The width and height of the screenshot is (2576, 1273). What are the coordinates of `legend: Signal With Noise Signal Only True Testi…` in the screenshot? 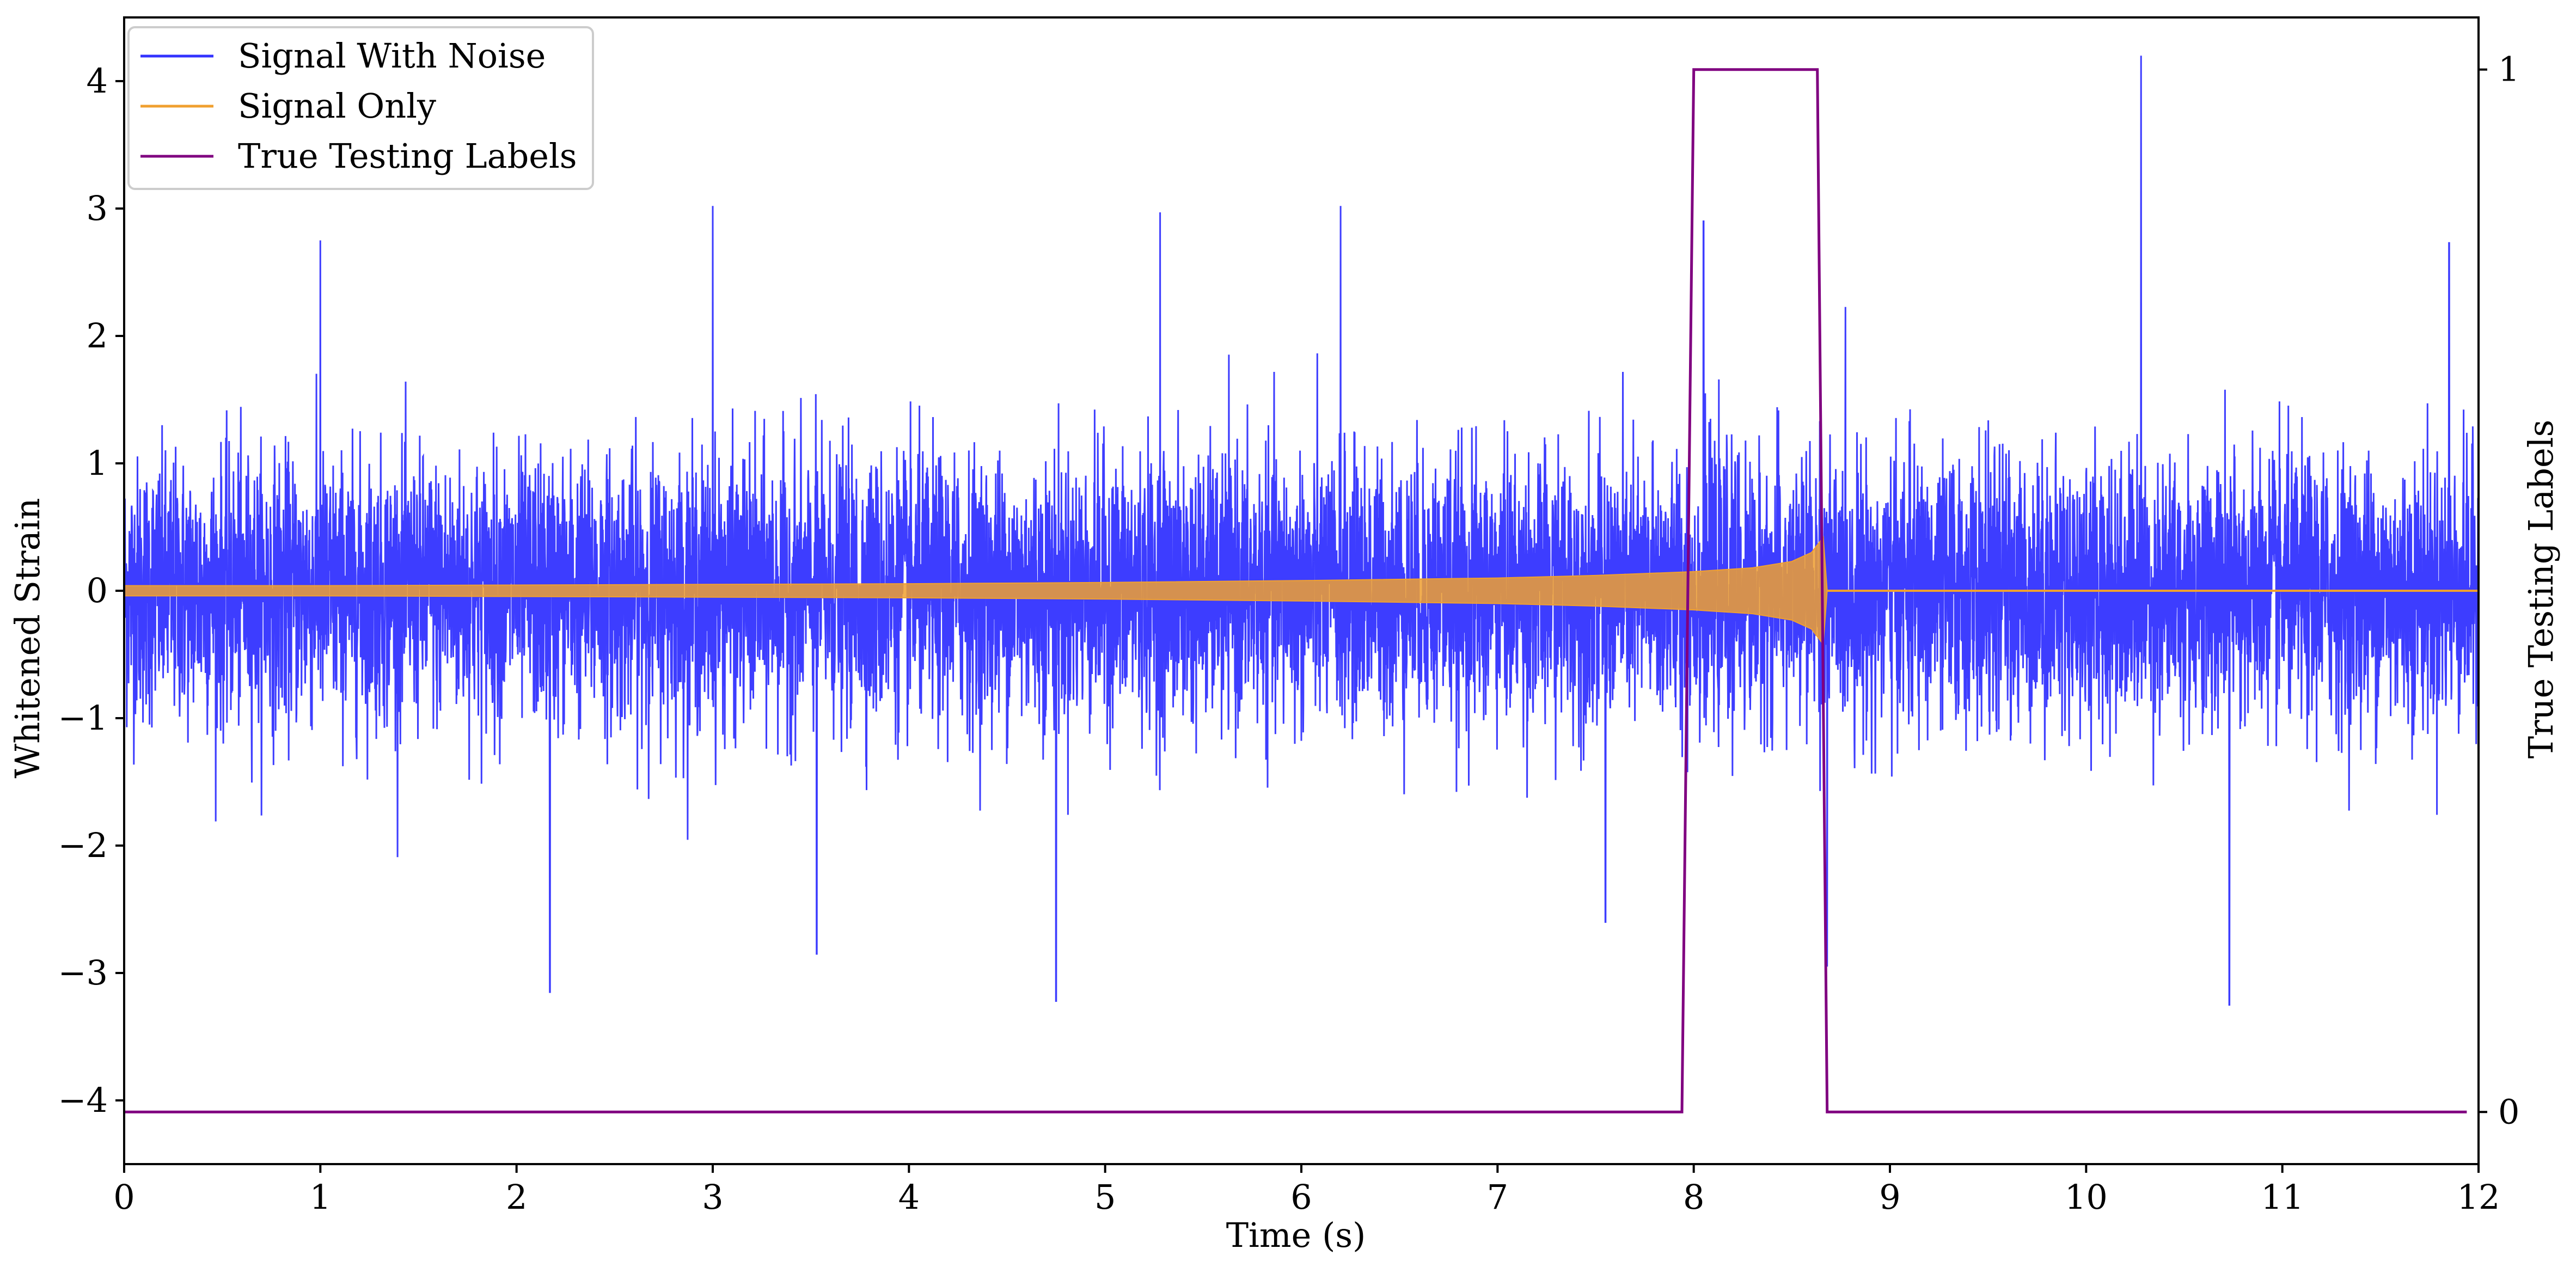 It's located at (360, 108).